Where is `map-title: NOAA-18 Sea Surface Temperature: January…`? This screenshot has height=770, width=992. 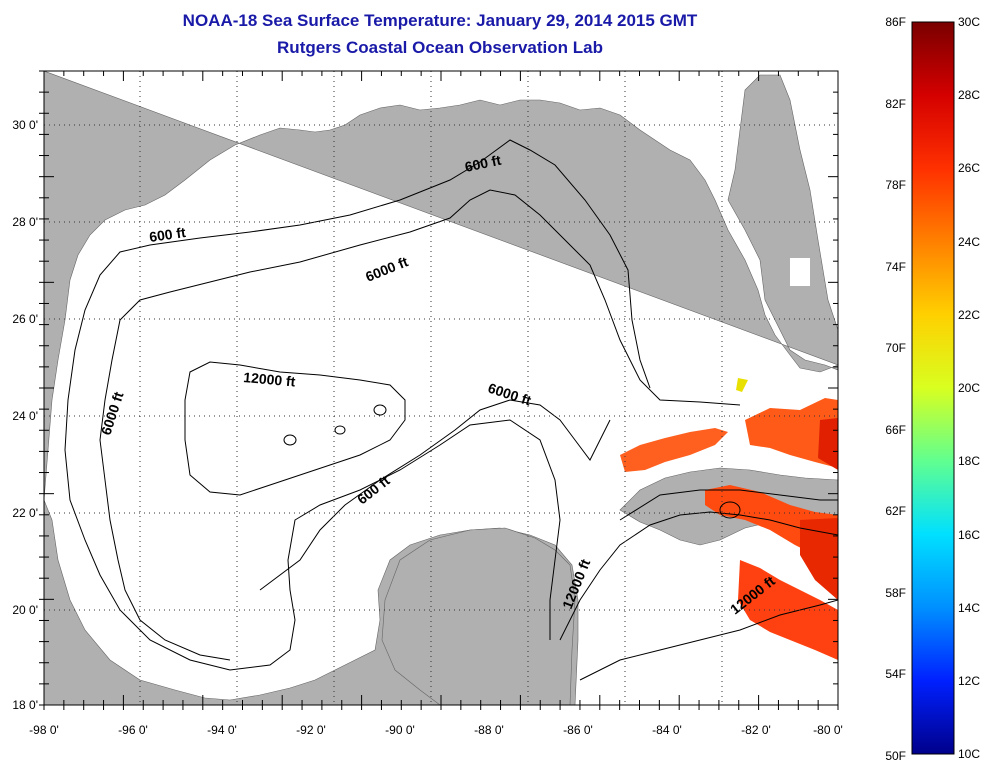 map-title: NOAA-18 Sea Surface Temperature: January… is located at coordinates (440, 20).